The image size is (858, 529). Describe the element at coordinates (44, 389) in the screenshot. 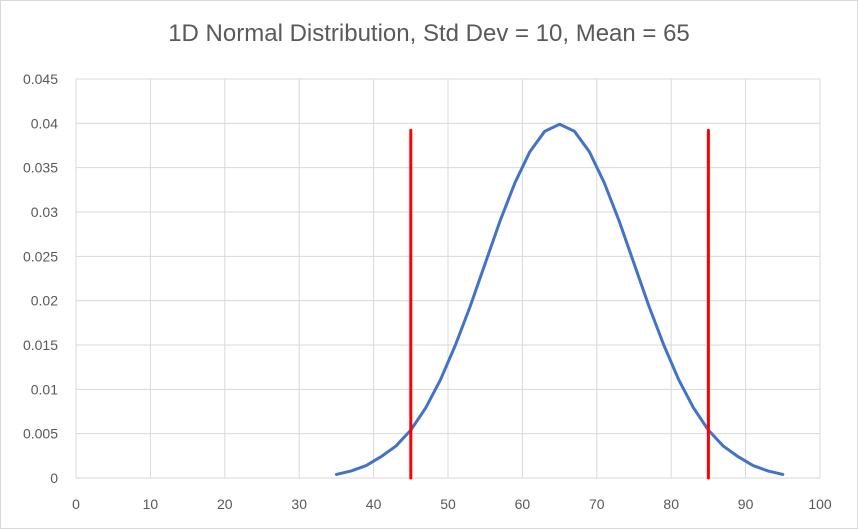

I see `y-tick-label: 0.01` at that location.